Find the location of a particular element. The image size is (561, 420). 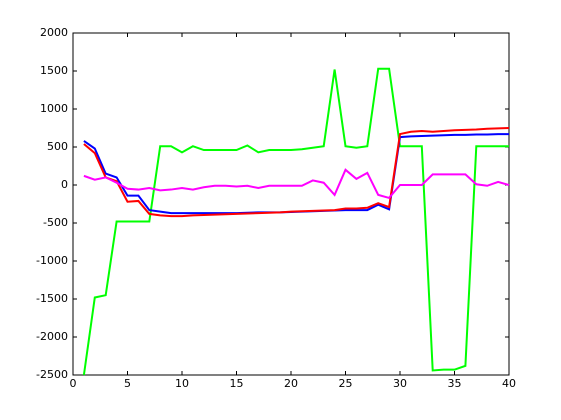

x-tick-label: 15 is located at coordinates (237, 383).